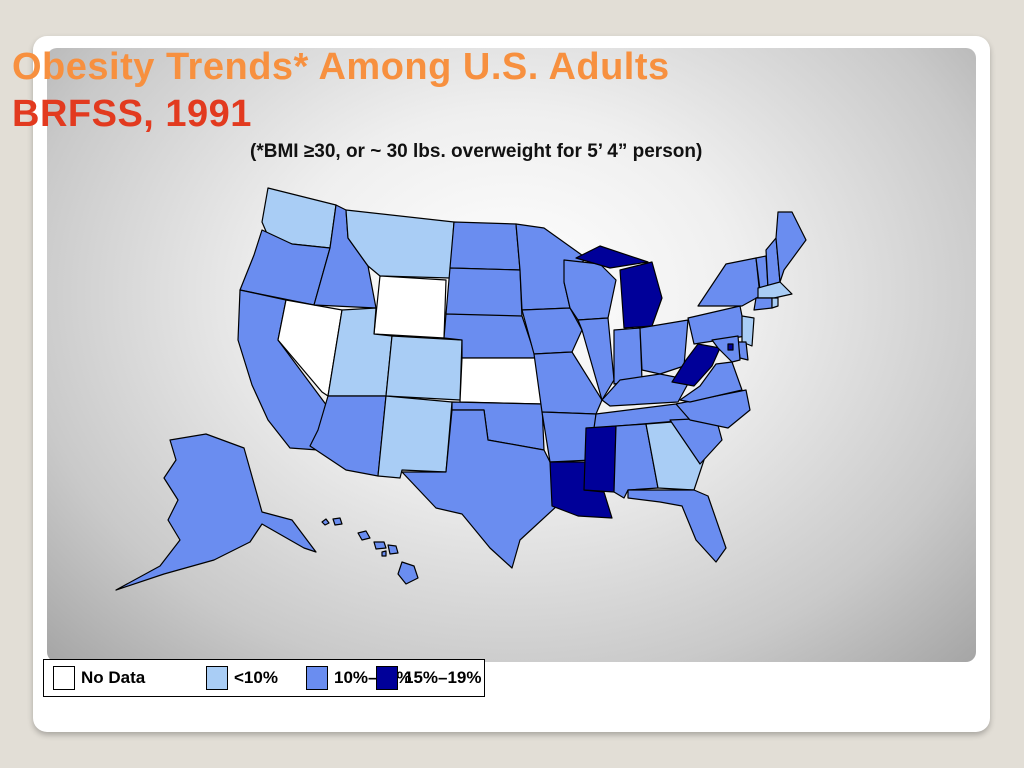  What do you see at coordinates (484, 293) in the screenshot?
I see `state-south-dakota` at bounding box center [484, 293].